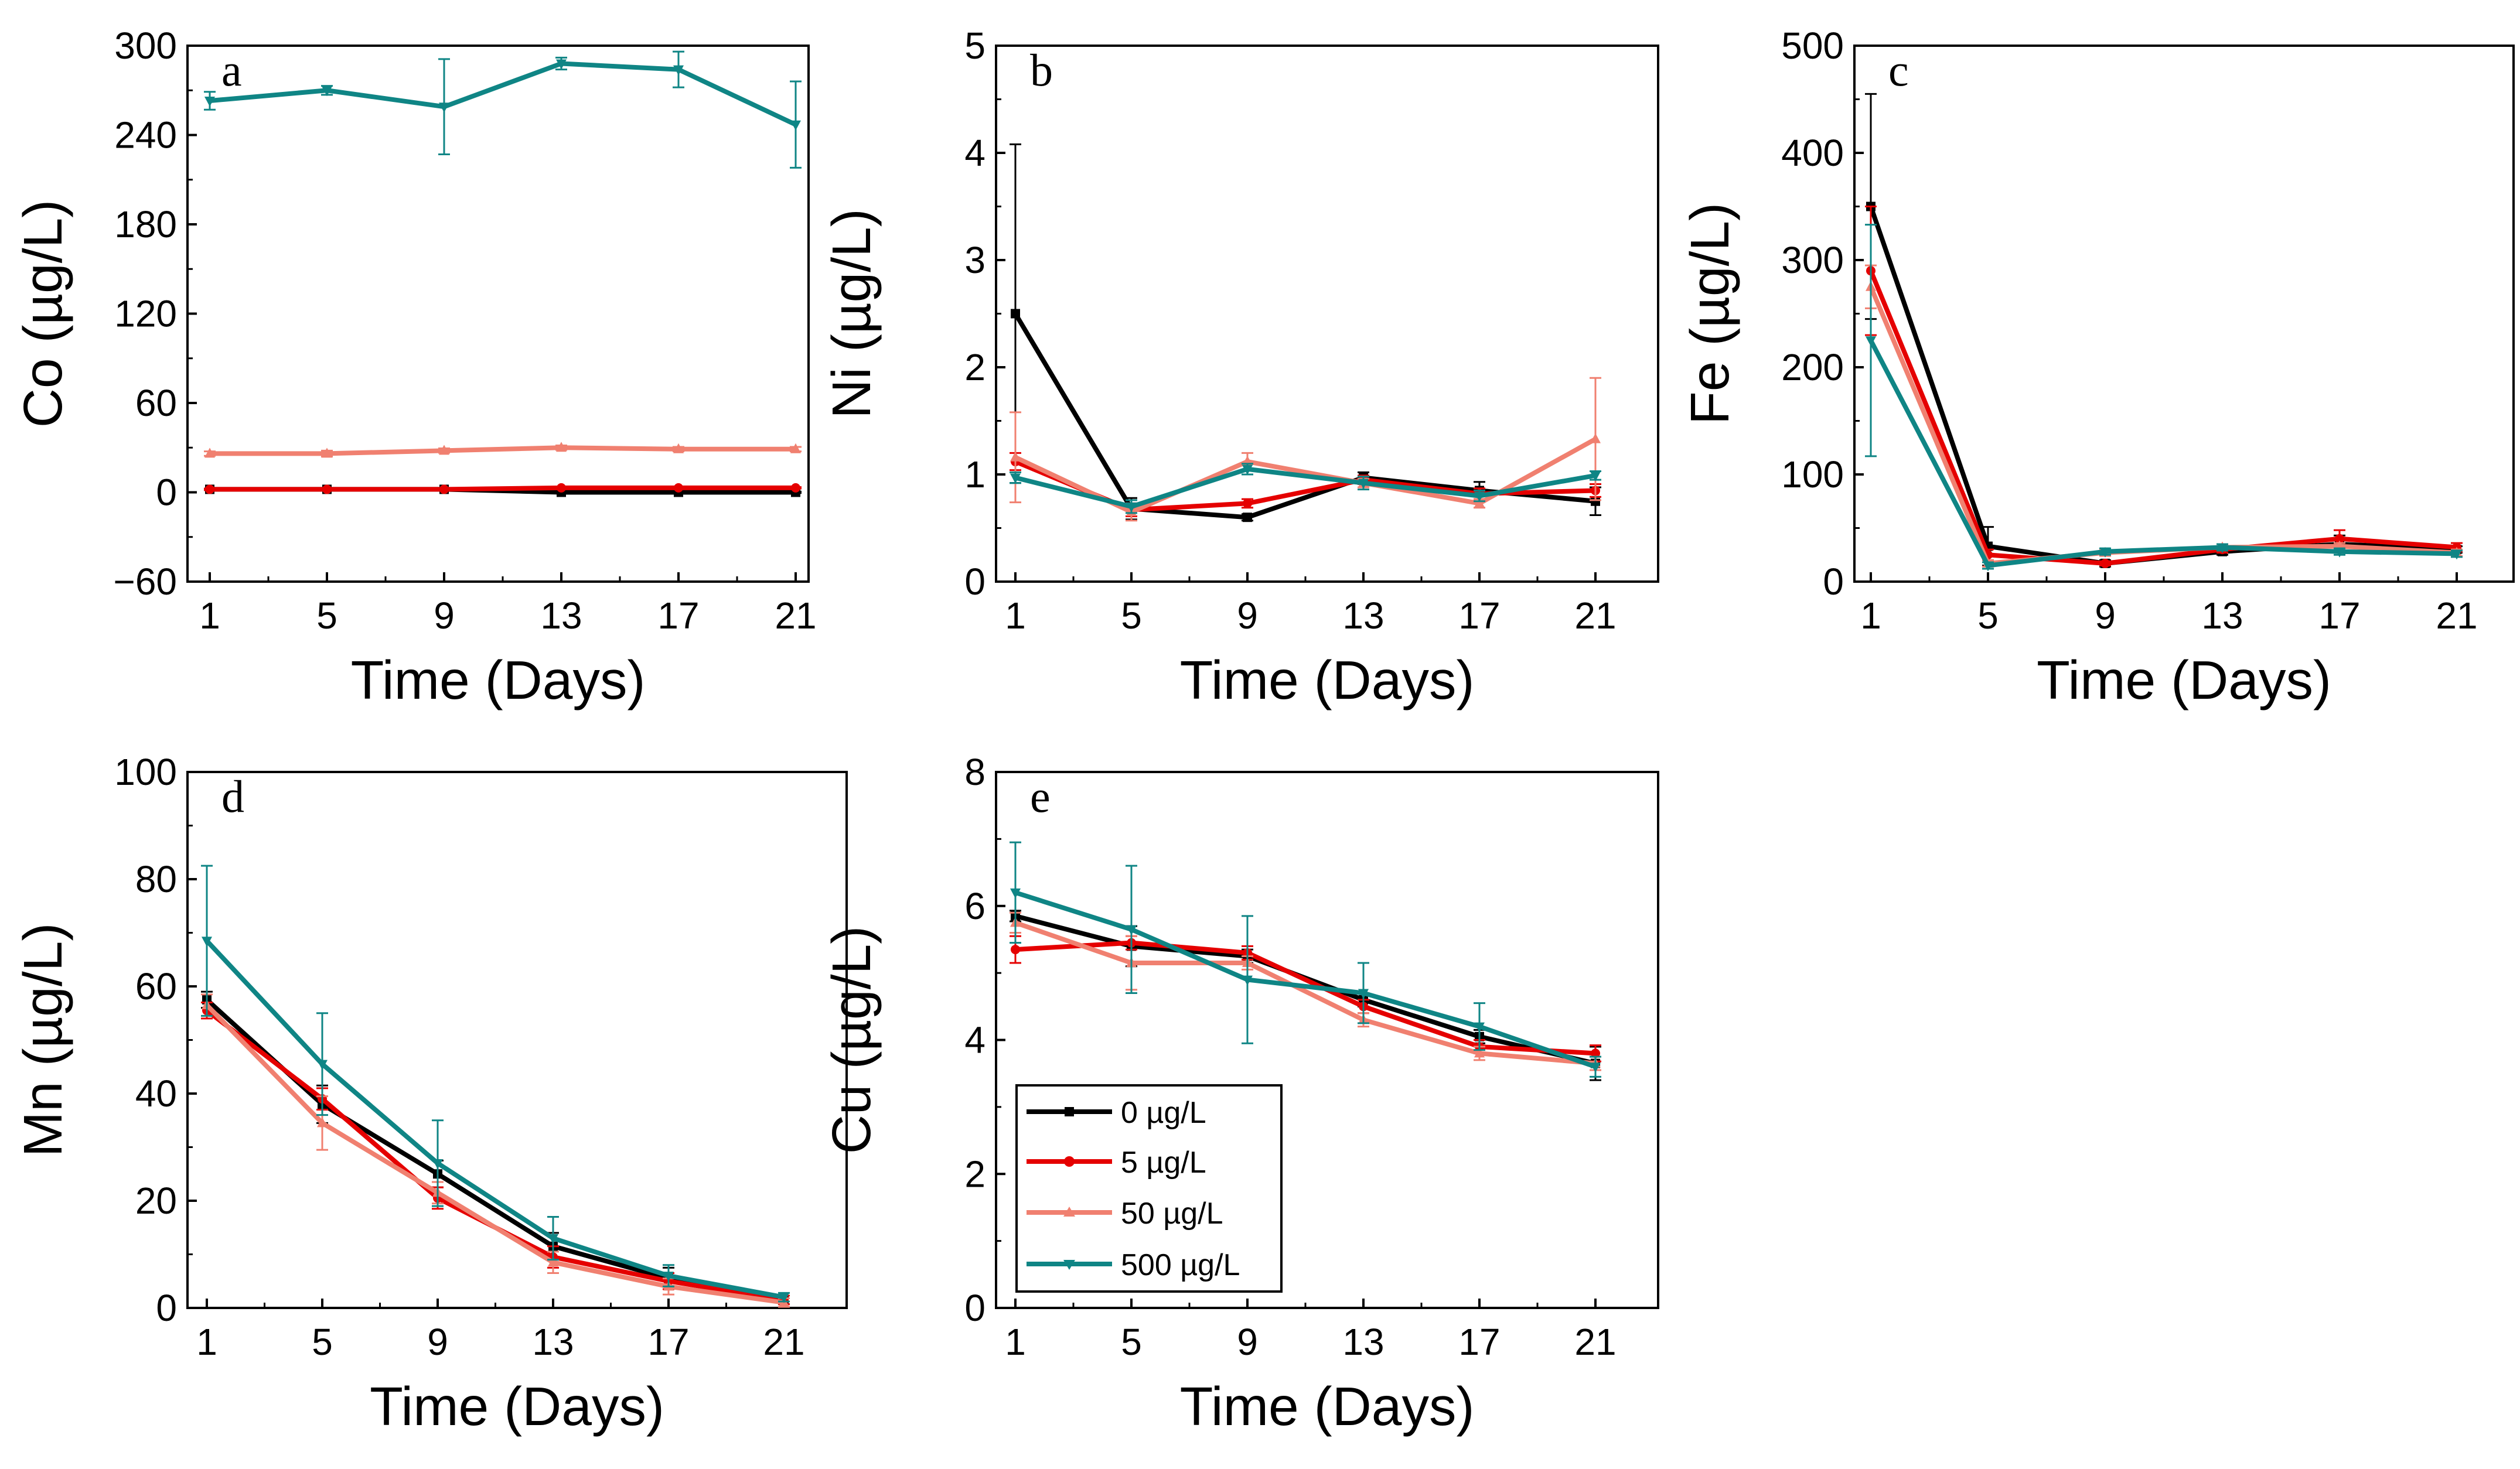 Image resolution: width=2520 pixels, height=1469 pixels. What do you see at coordinates (232, 796) in the screenshot?
I see `panel-letter: d` at bounding box center [232, 796].